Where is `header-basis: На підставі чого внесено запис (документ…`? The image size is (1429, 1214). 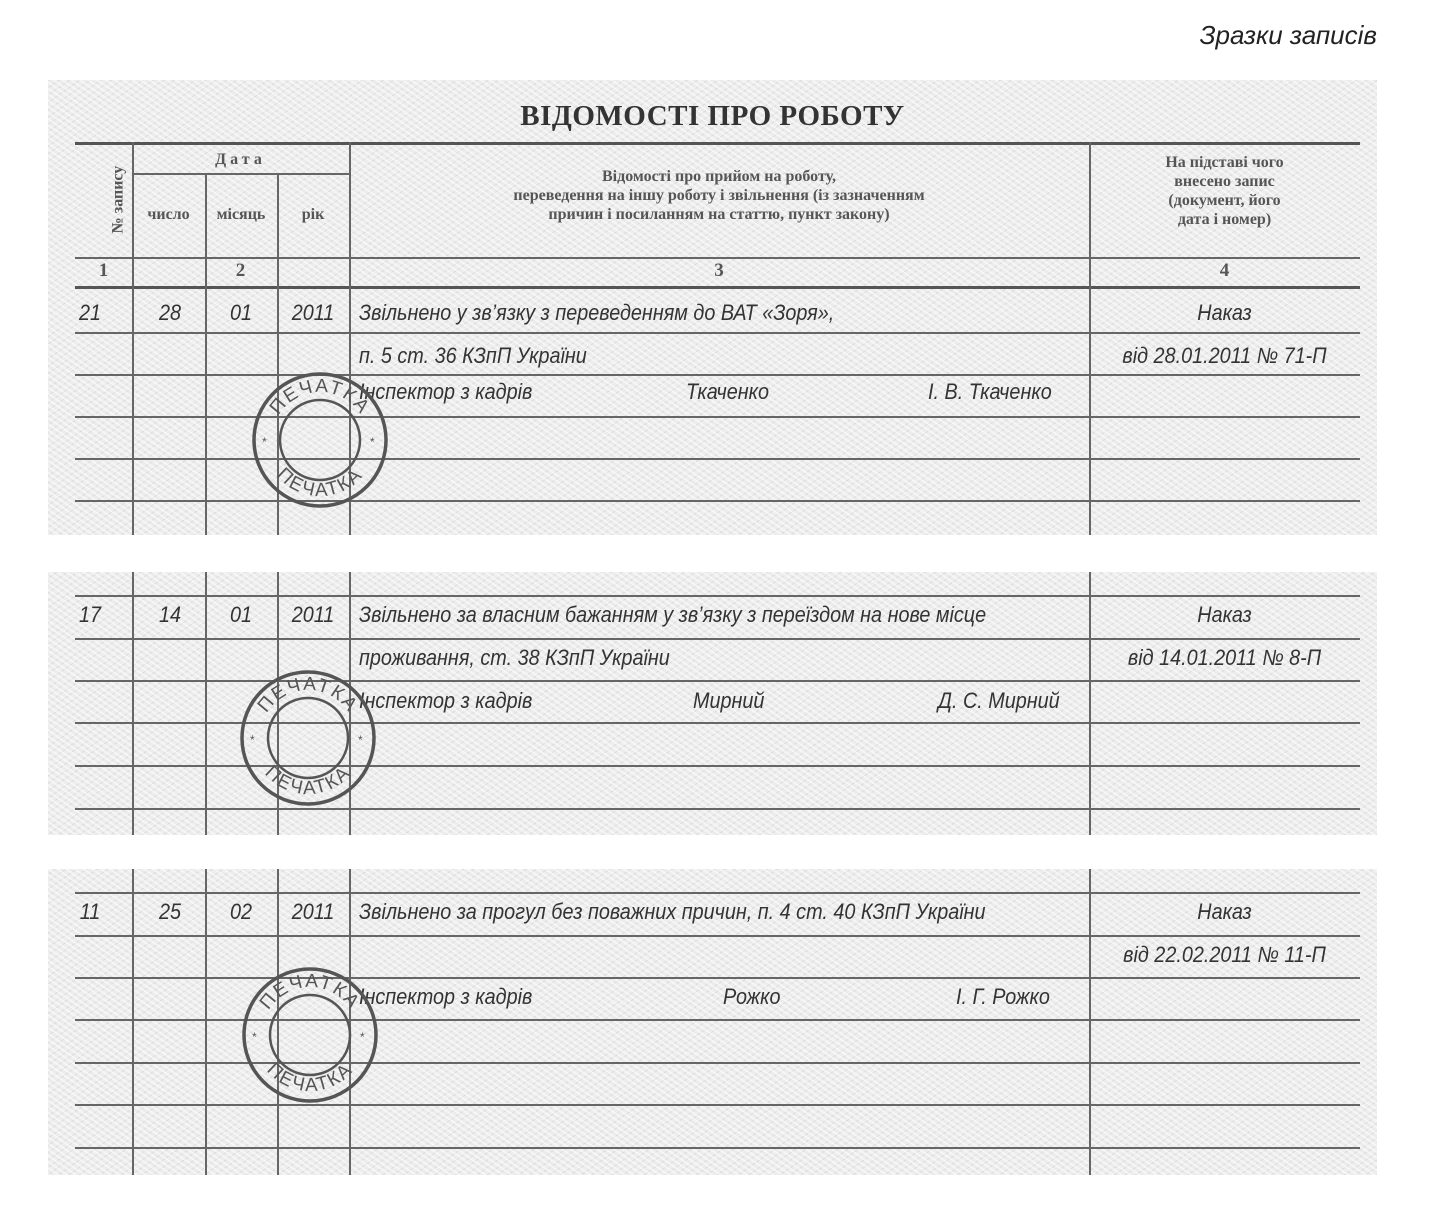
header-basis: На підставі чого внесено запис (документ… is located at coordinates (1224, 191).